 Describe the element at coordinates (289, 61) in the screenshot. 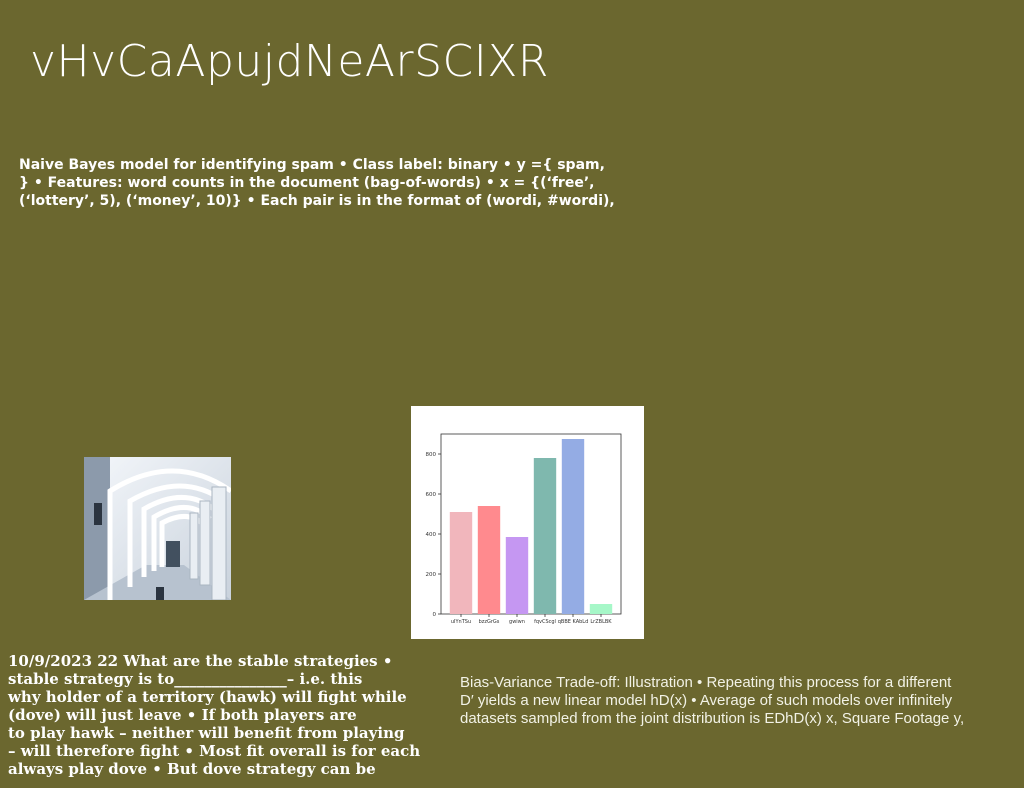

I see `slide-title: vHvCaApujdNeArSCIXR` at that location.